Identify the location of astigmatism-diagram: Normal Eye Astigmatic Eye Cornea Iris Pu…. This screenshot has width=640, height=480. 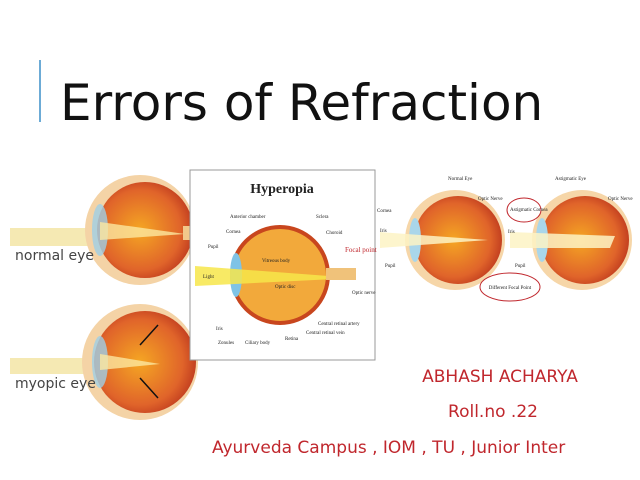
(505, 239).